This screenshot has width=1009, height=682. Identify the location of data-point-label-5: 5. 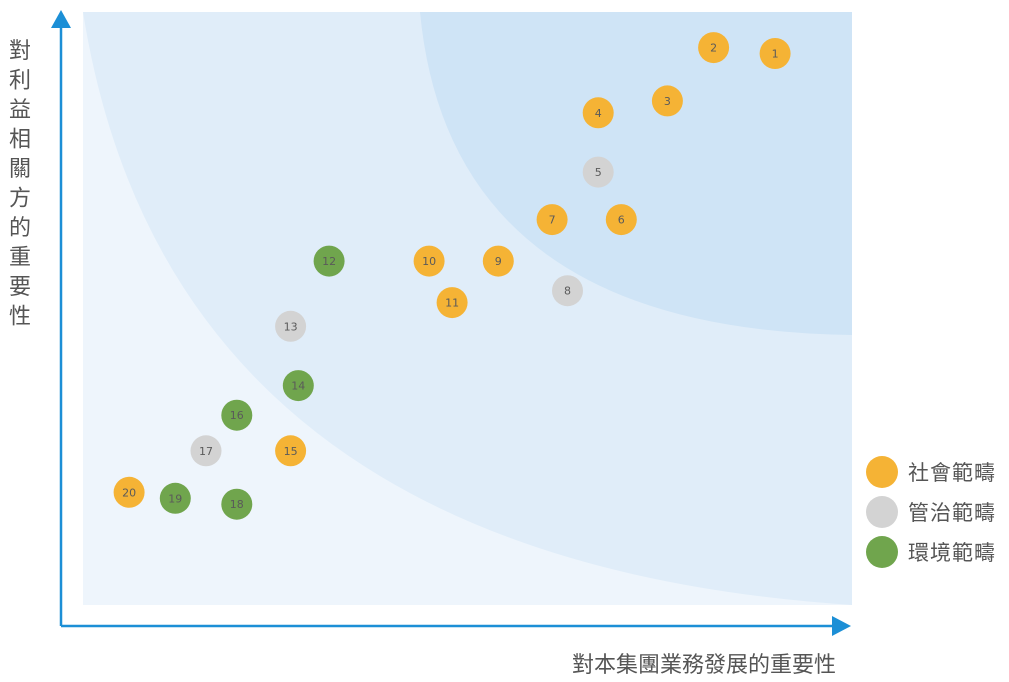
(598, 172).